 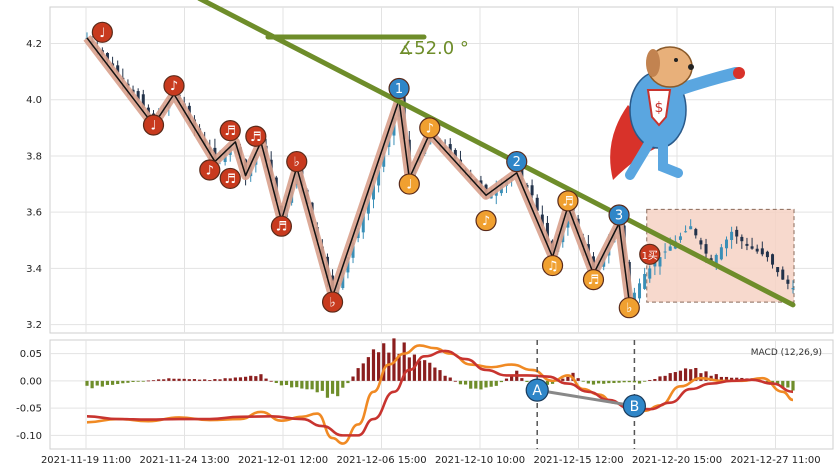 I want to click on x-tick-label: 2021-12-27 11:00, so click(x=775, y=460).